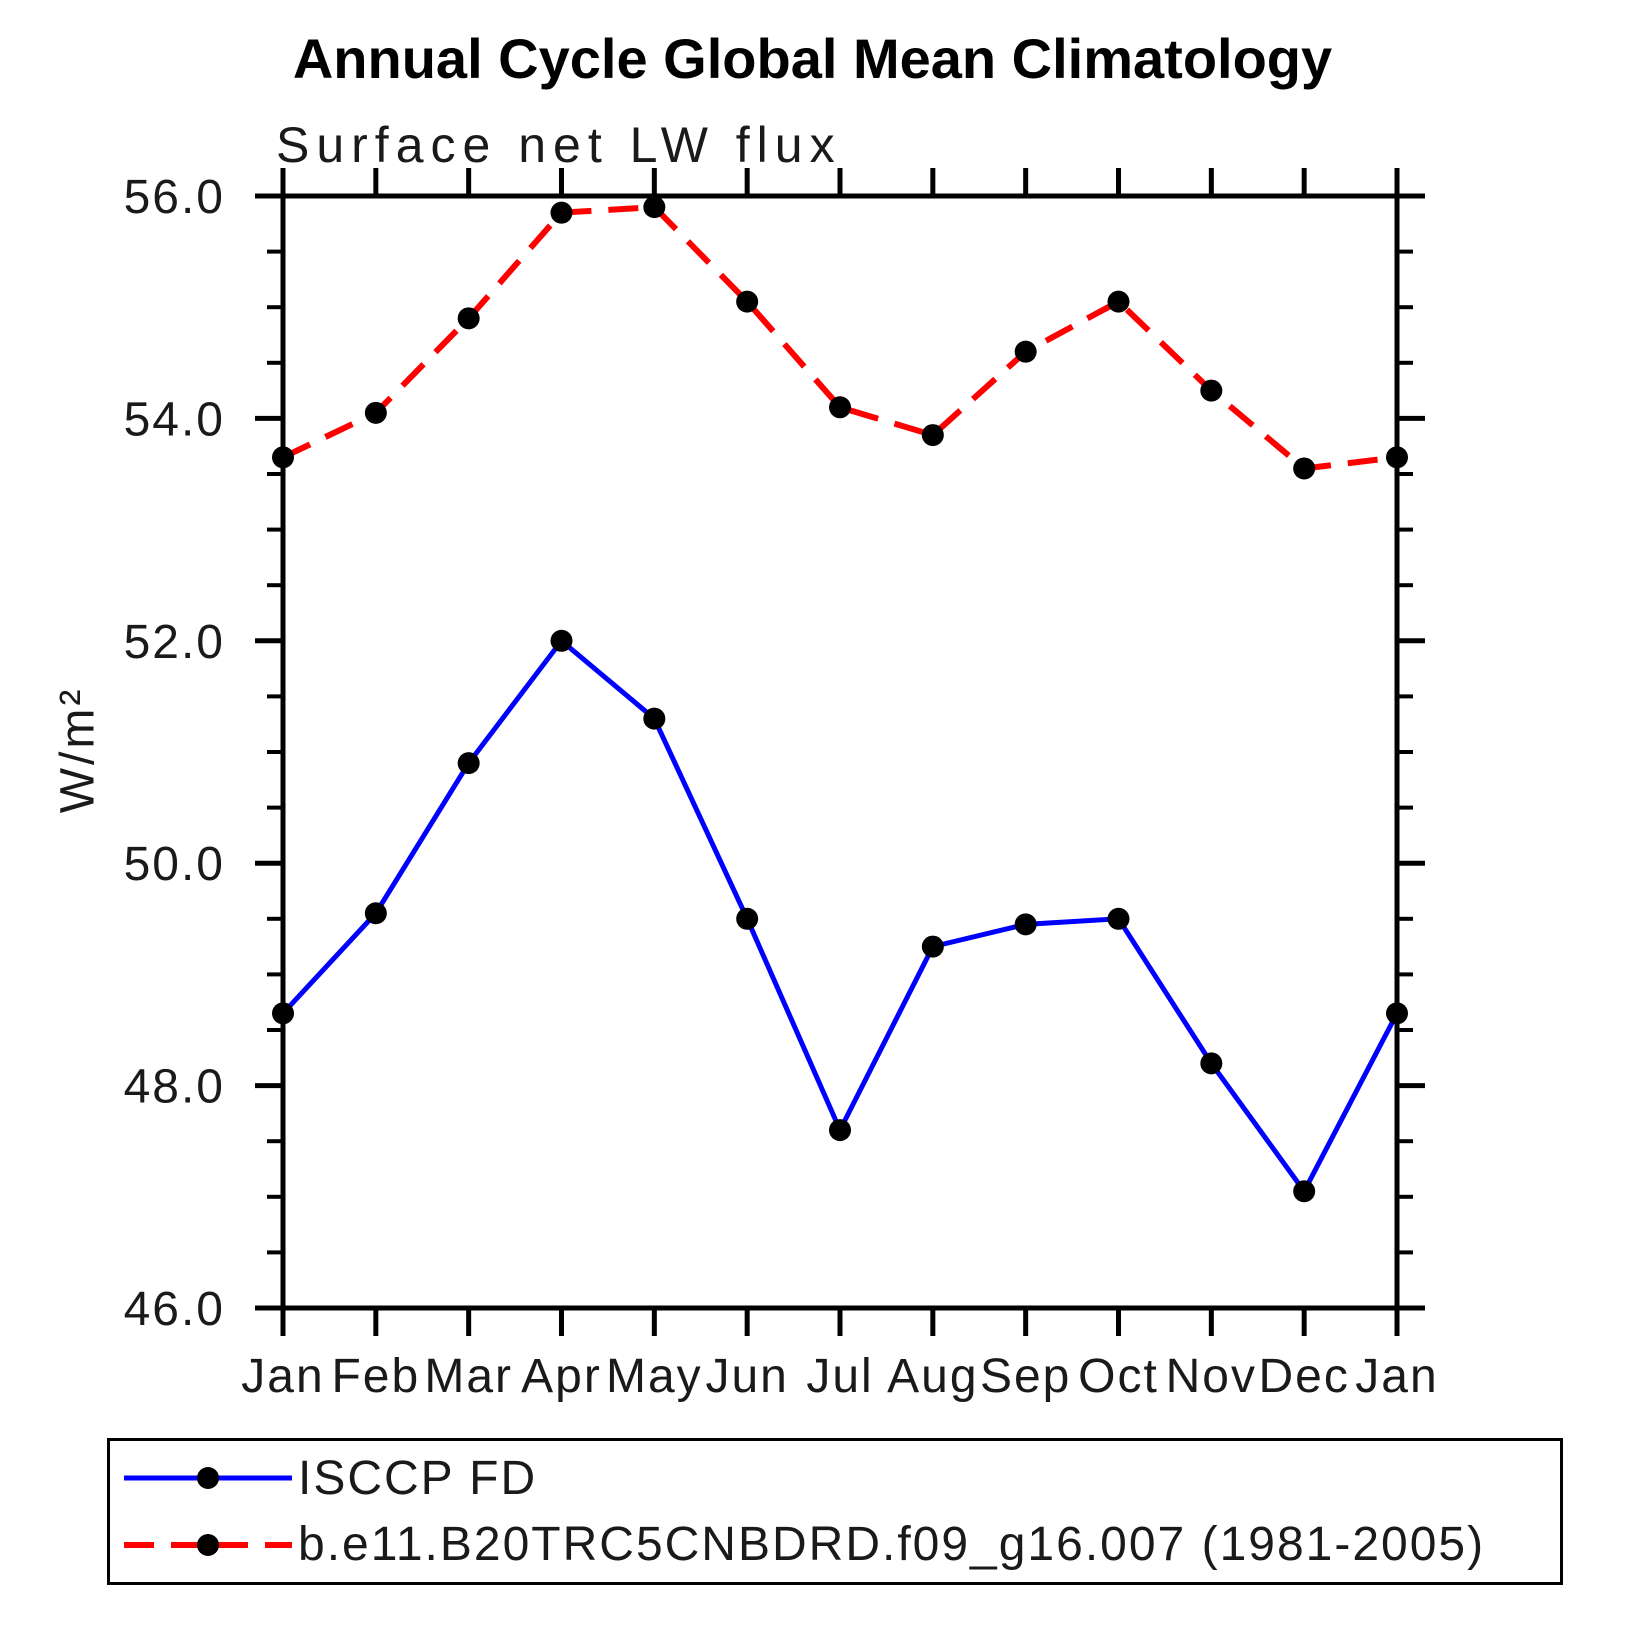 This screenshot has height=1625, width=1625. I want to click on x-tick-label: May, so click(654, 1376).